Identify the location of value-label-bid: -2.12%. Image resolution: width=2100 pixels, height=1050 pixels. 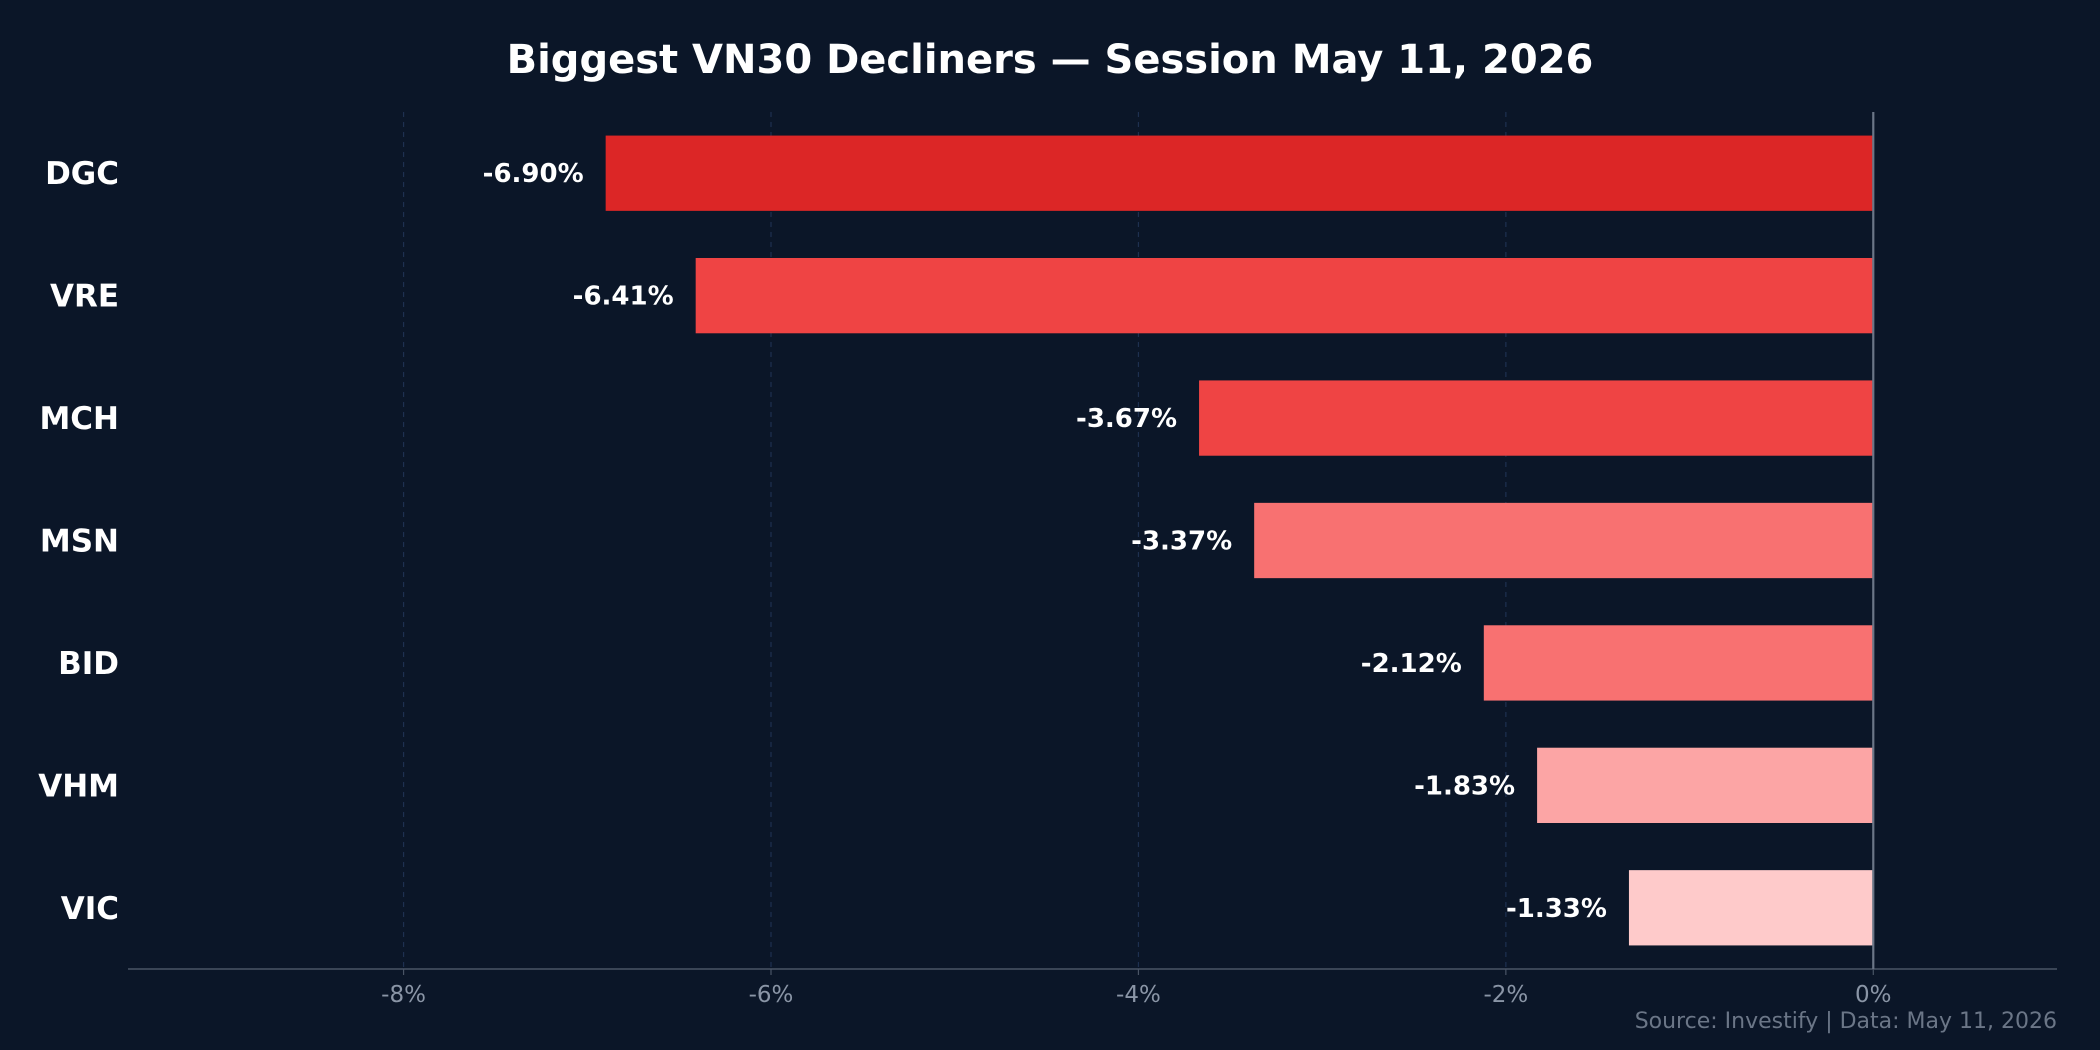
(1411, 664).